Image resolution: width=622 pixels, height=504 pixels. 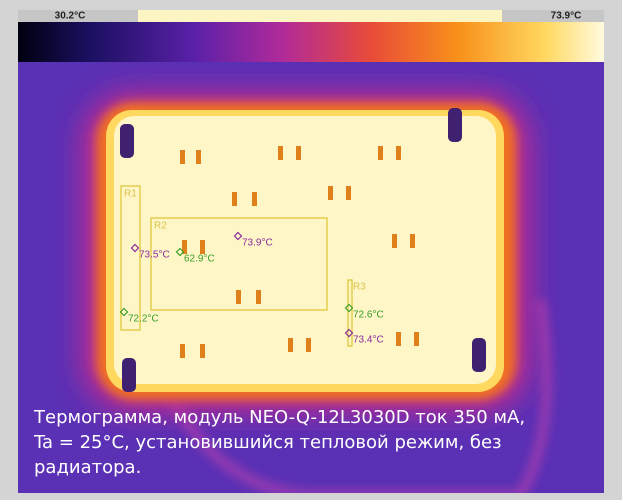 I want to click on caption-line: радиатора., so click(x=88, y=467).